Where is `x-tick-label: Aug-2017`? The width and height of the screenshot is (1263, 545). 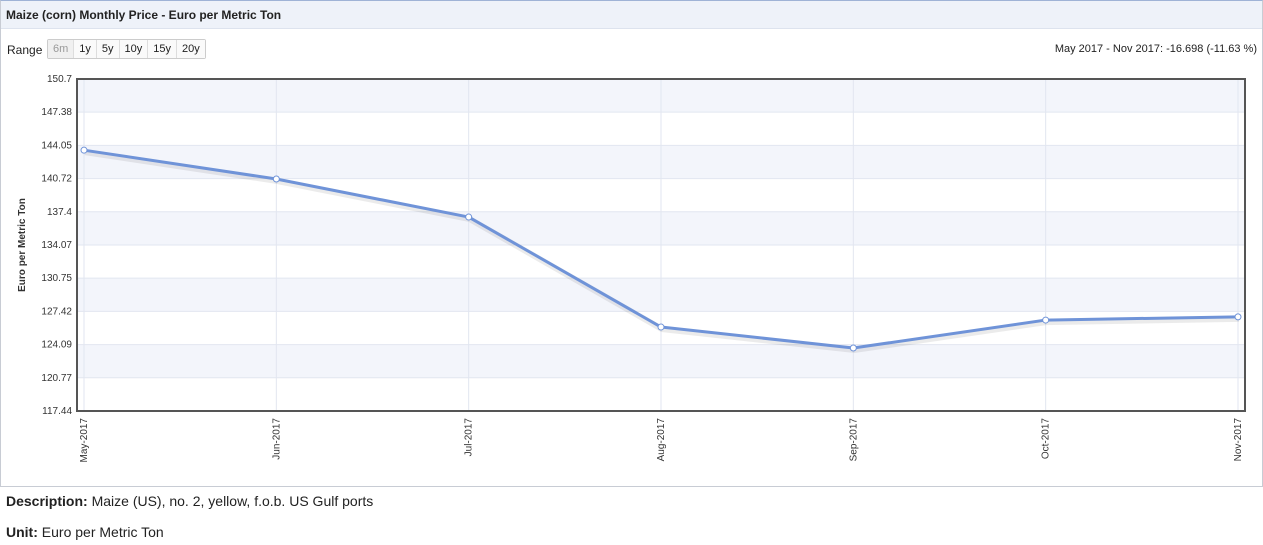 x-tick-label: Aug-2017 is located at coordinates (661, 440).